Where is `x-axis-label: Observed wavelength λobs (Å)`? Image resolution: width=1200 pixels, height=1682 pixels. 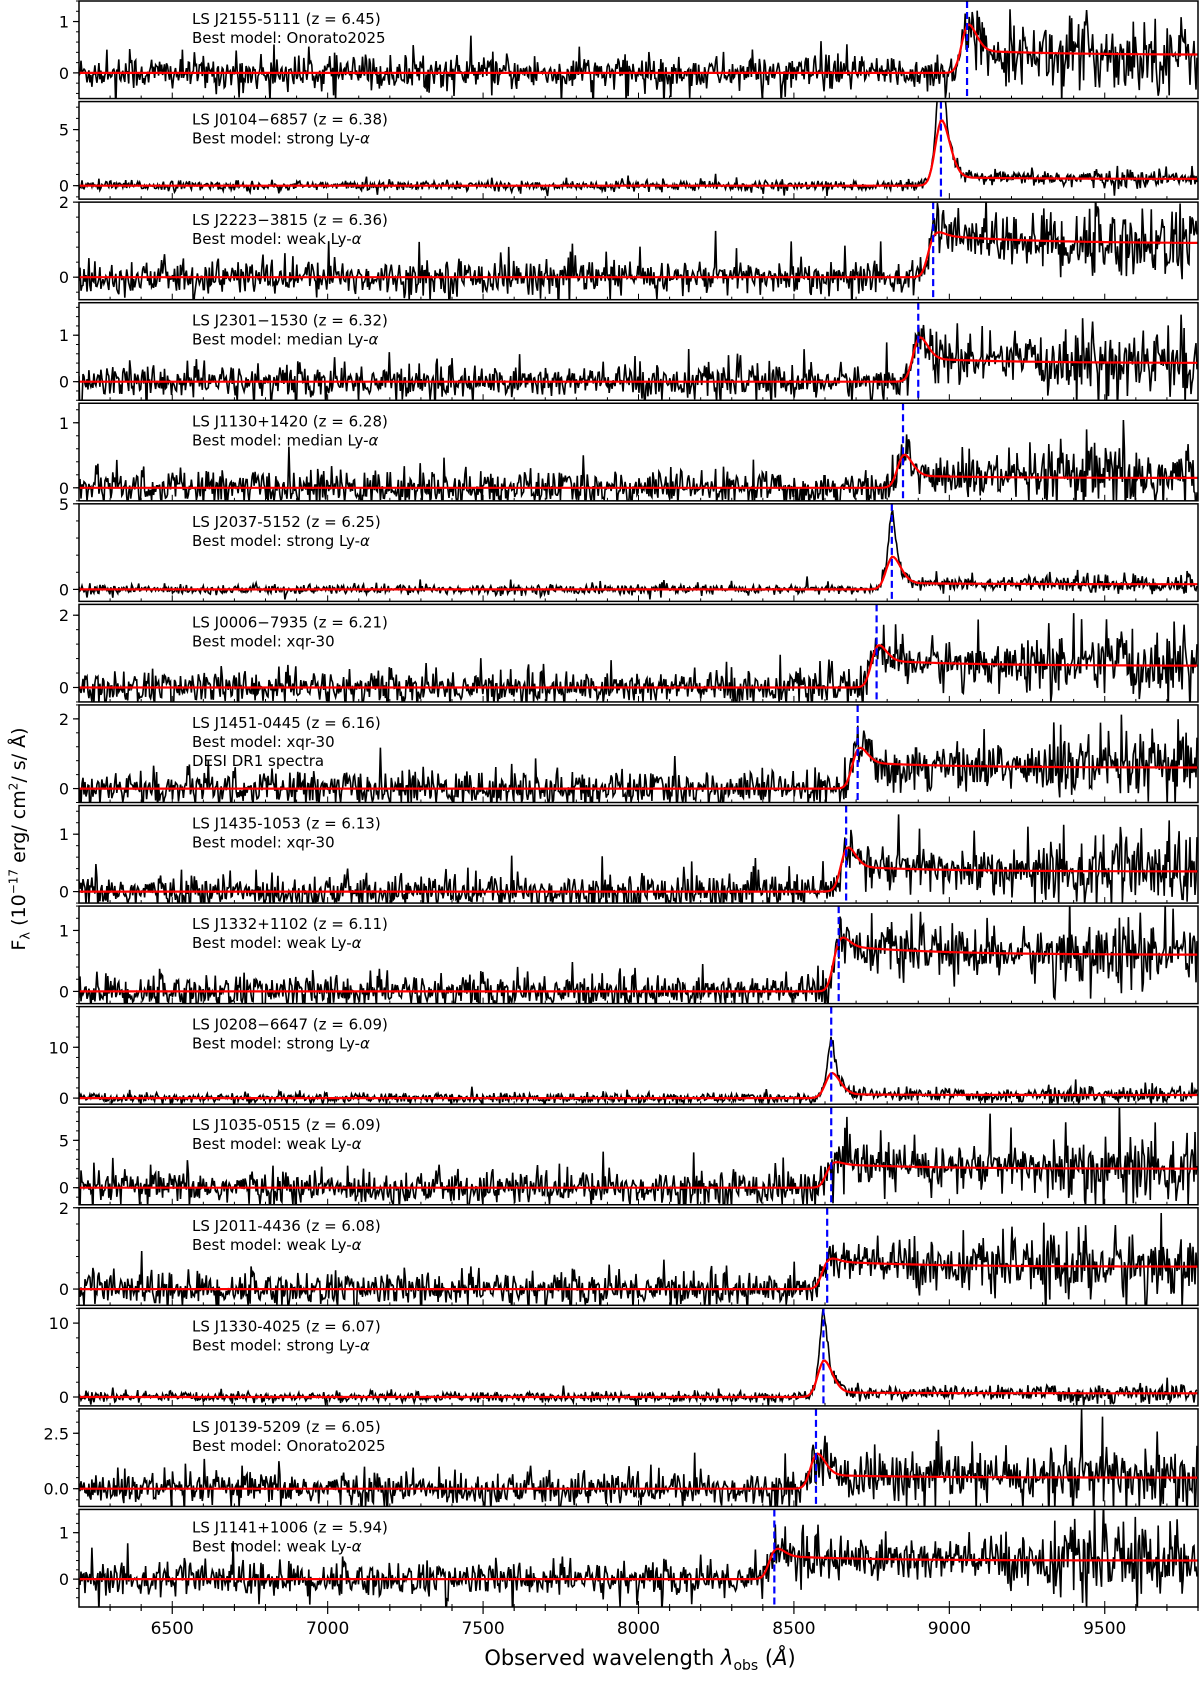
x-axis-label: Observed wavelength λobs (Å) is located at coordinates (640, 1660).